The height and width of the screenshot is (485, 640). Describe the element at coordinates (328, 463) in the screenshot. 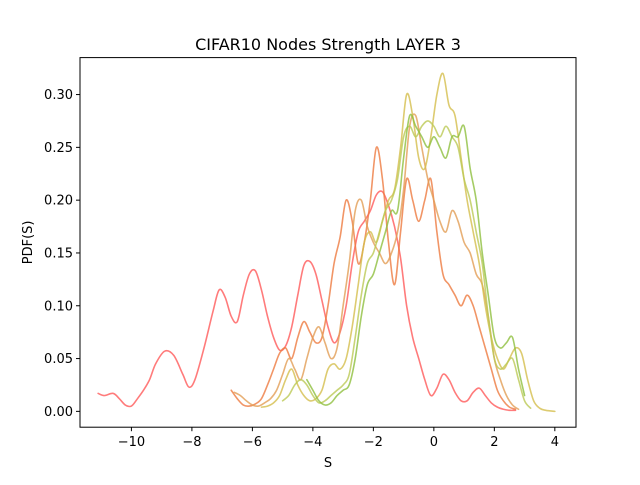

I see `x-axis-label: S` at that location.